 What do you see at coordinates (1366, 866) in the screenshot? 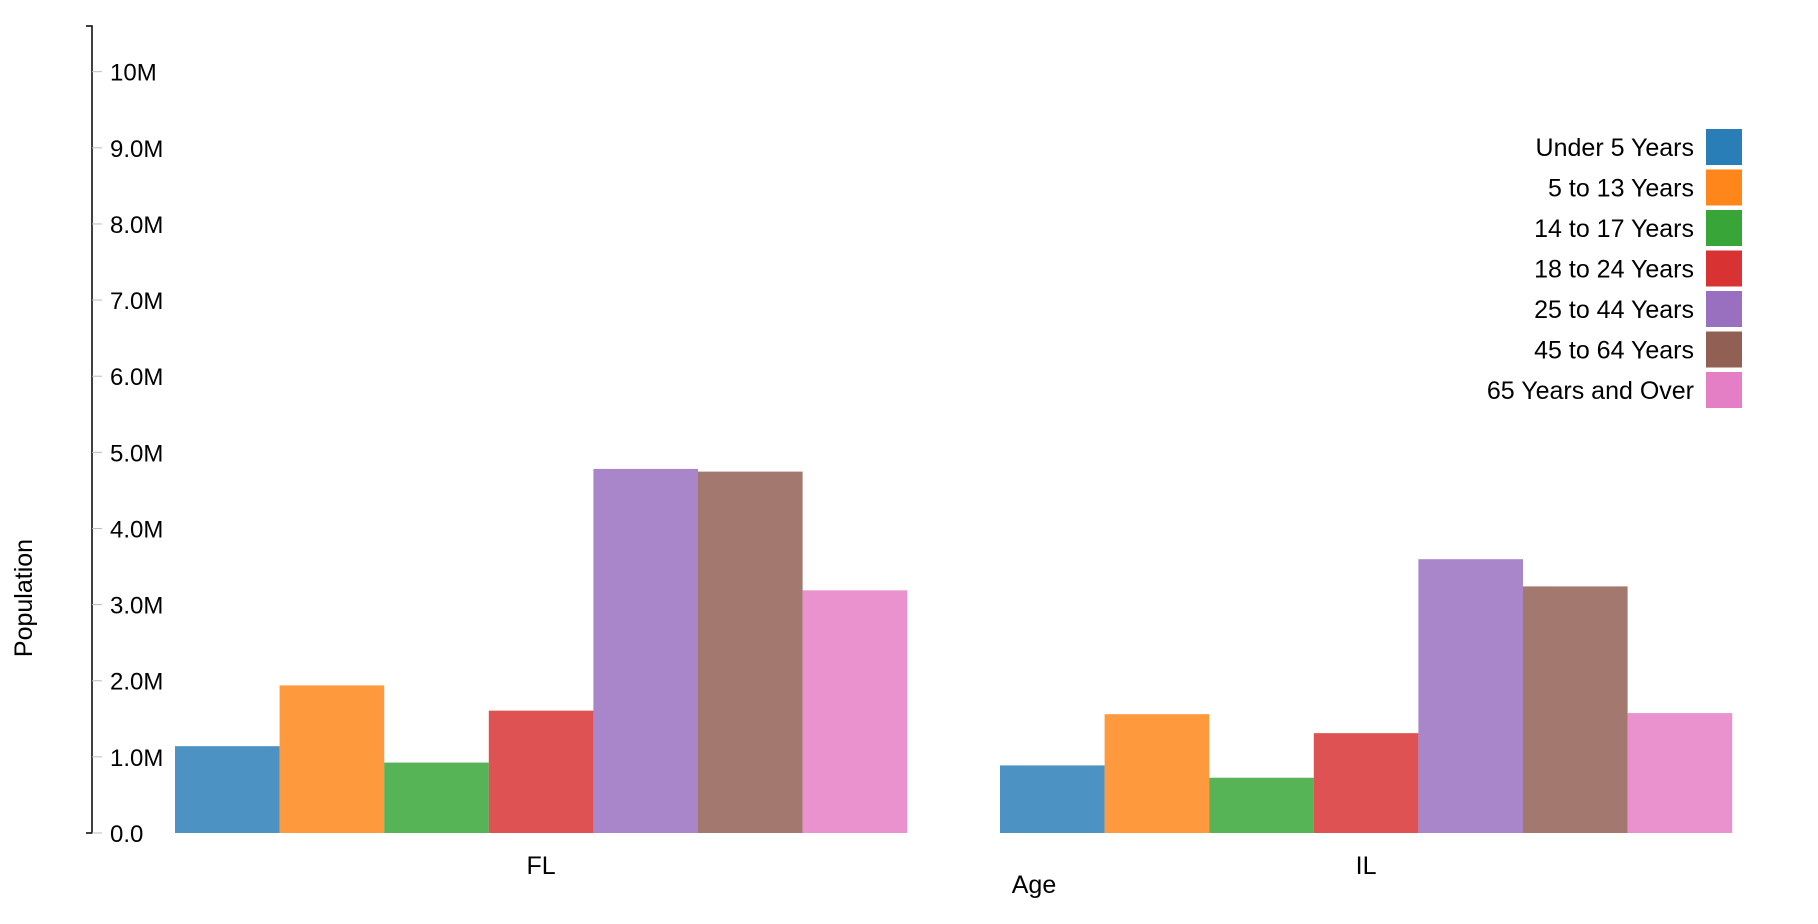
I see `x-category-label: IL` at bounding box center [1366, 866].